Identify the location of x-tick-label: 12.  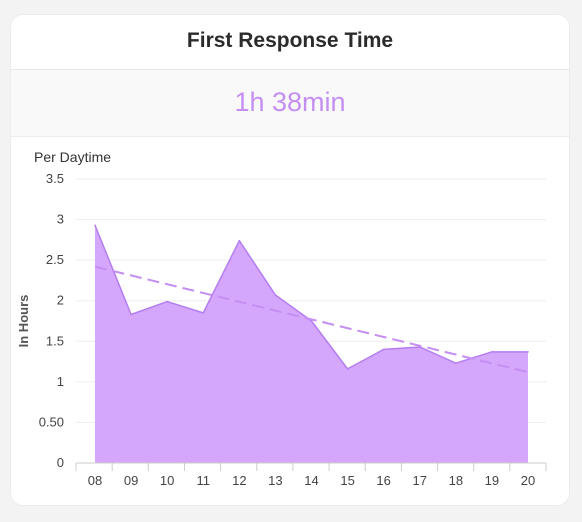
(239, 480).